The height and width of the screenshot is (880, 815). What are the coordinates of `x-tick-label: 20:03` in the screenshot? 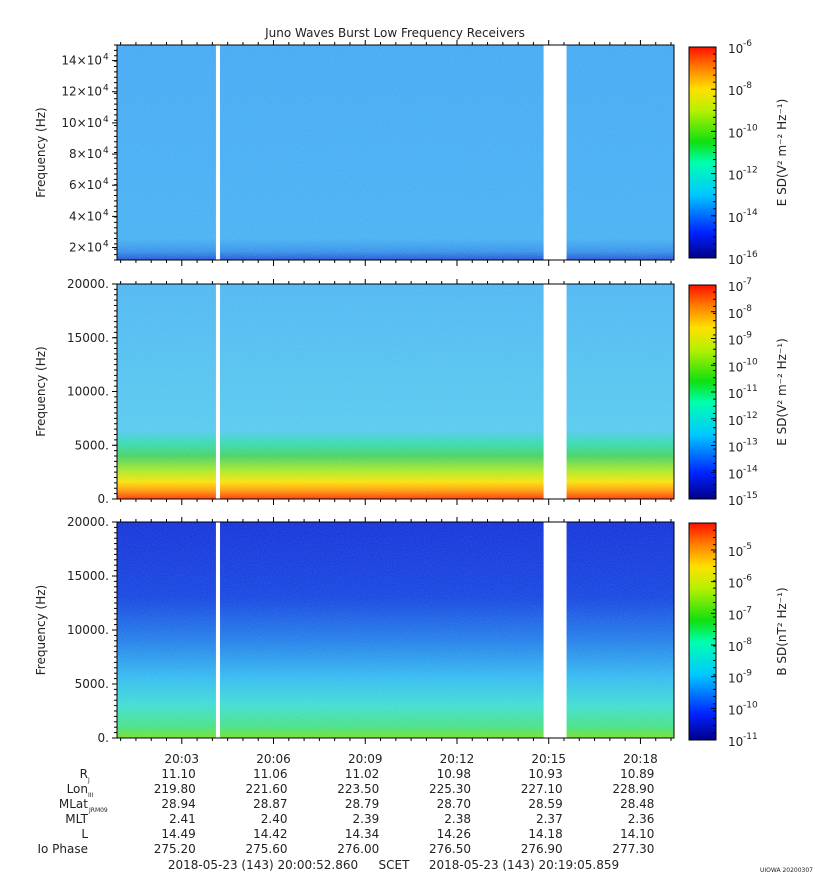 It's located at (181, 759).